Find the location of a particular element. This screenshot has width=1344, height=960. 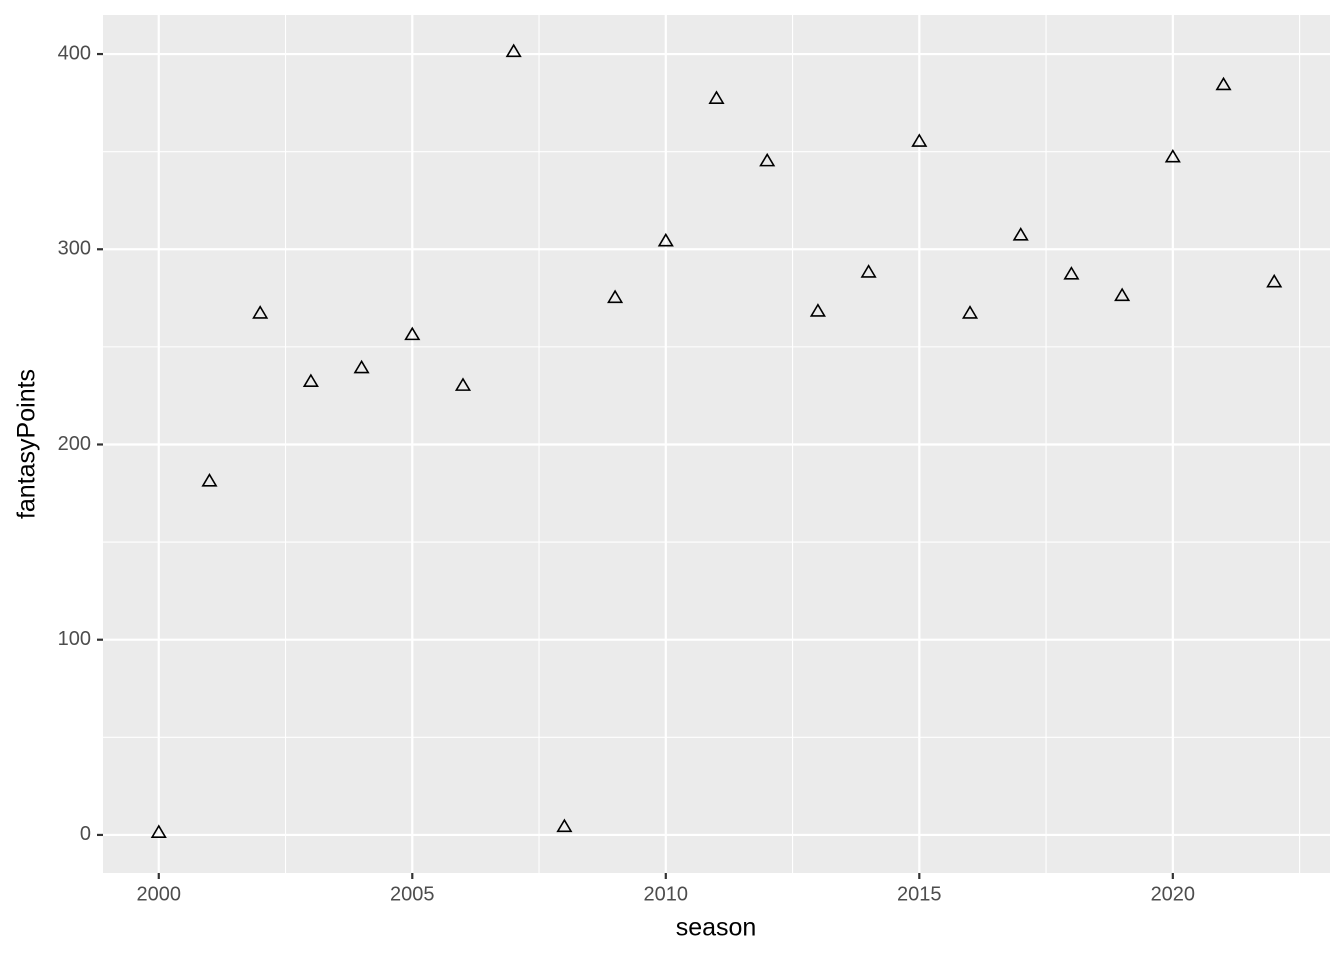

y-tick-label: 400 is located at coordinates (74, 53).